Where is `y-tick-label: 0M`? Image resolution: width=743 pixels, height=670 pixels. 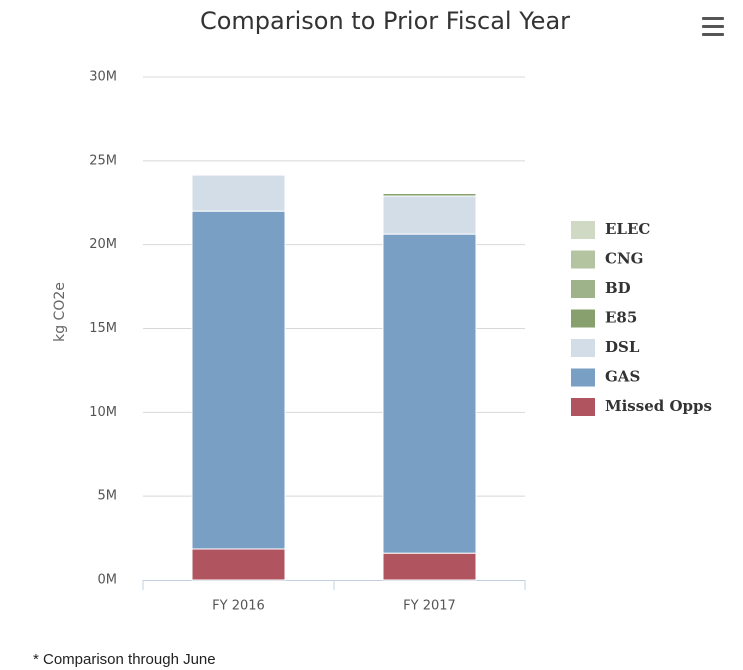 y-tick-label: 0M is located at coordinates (108, 580).